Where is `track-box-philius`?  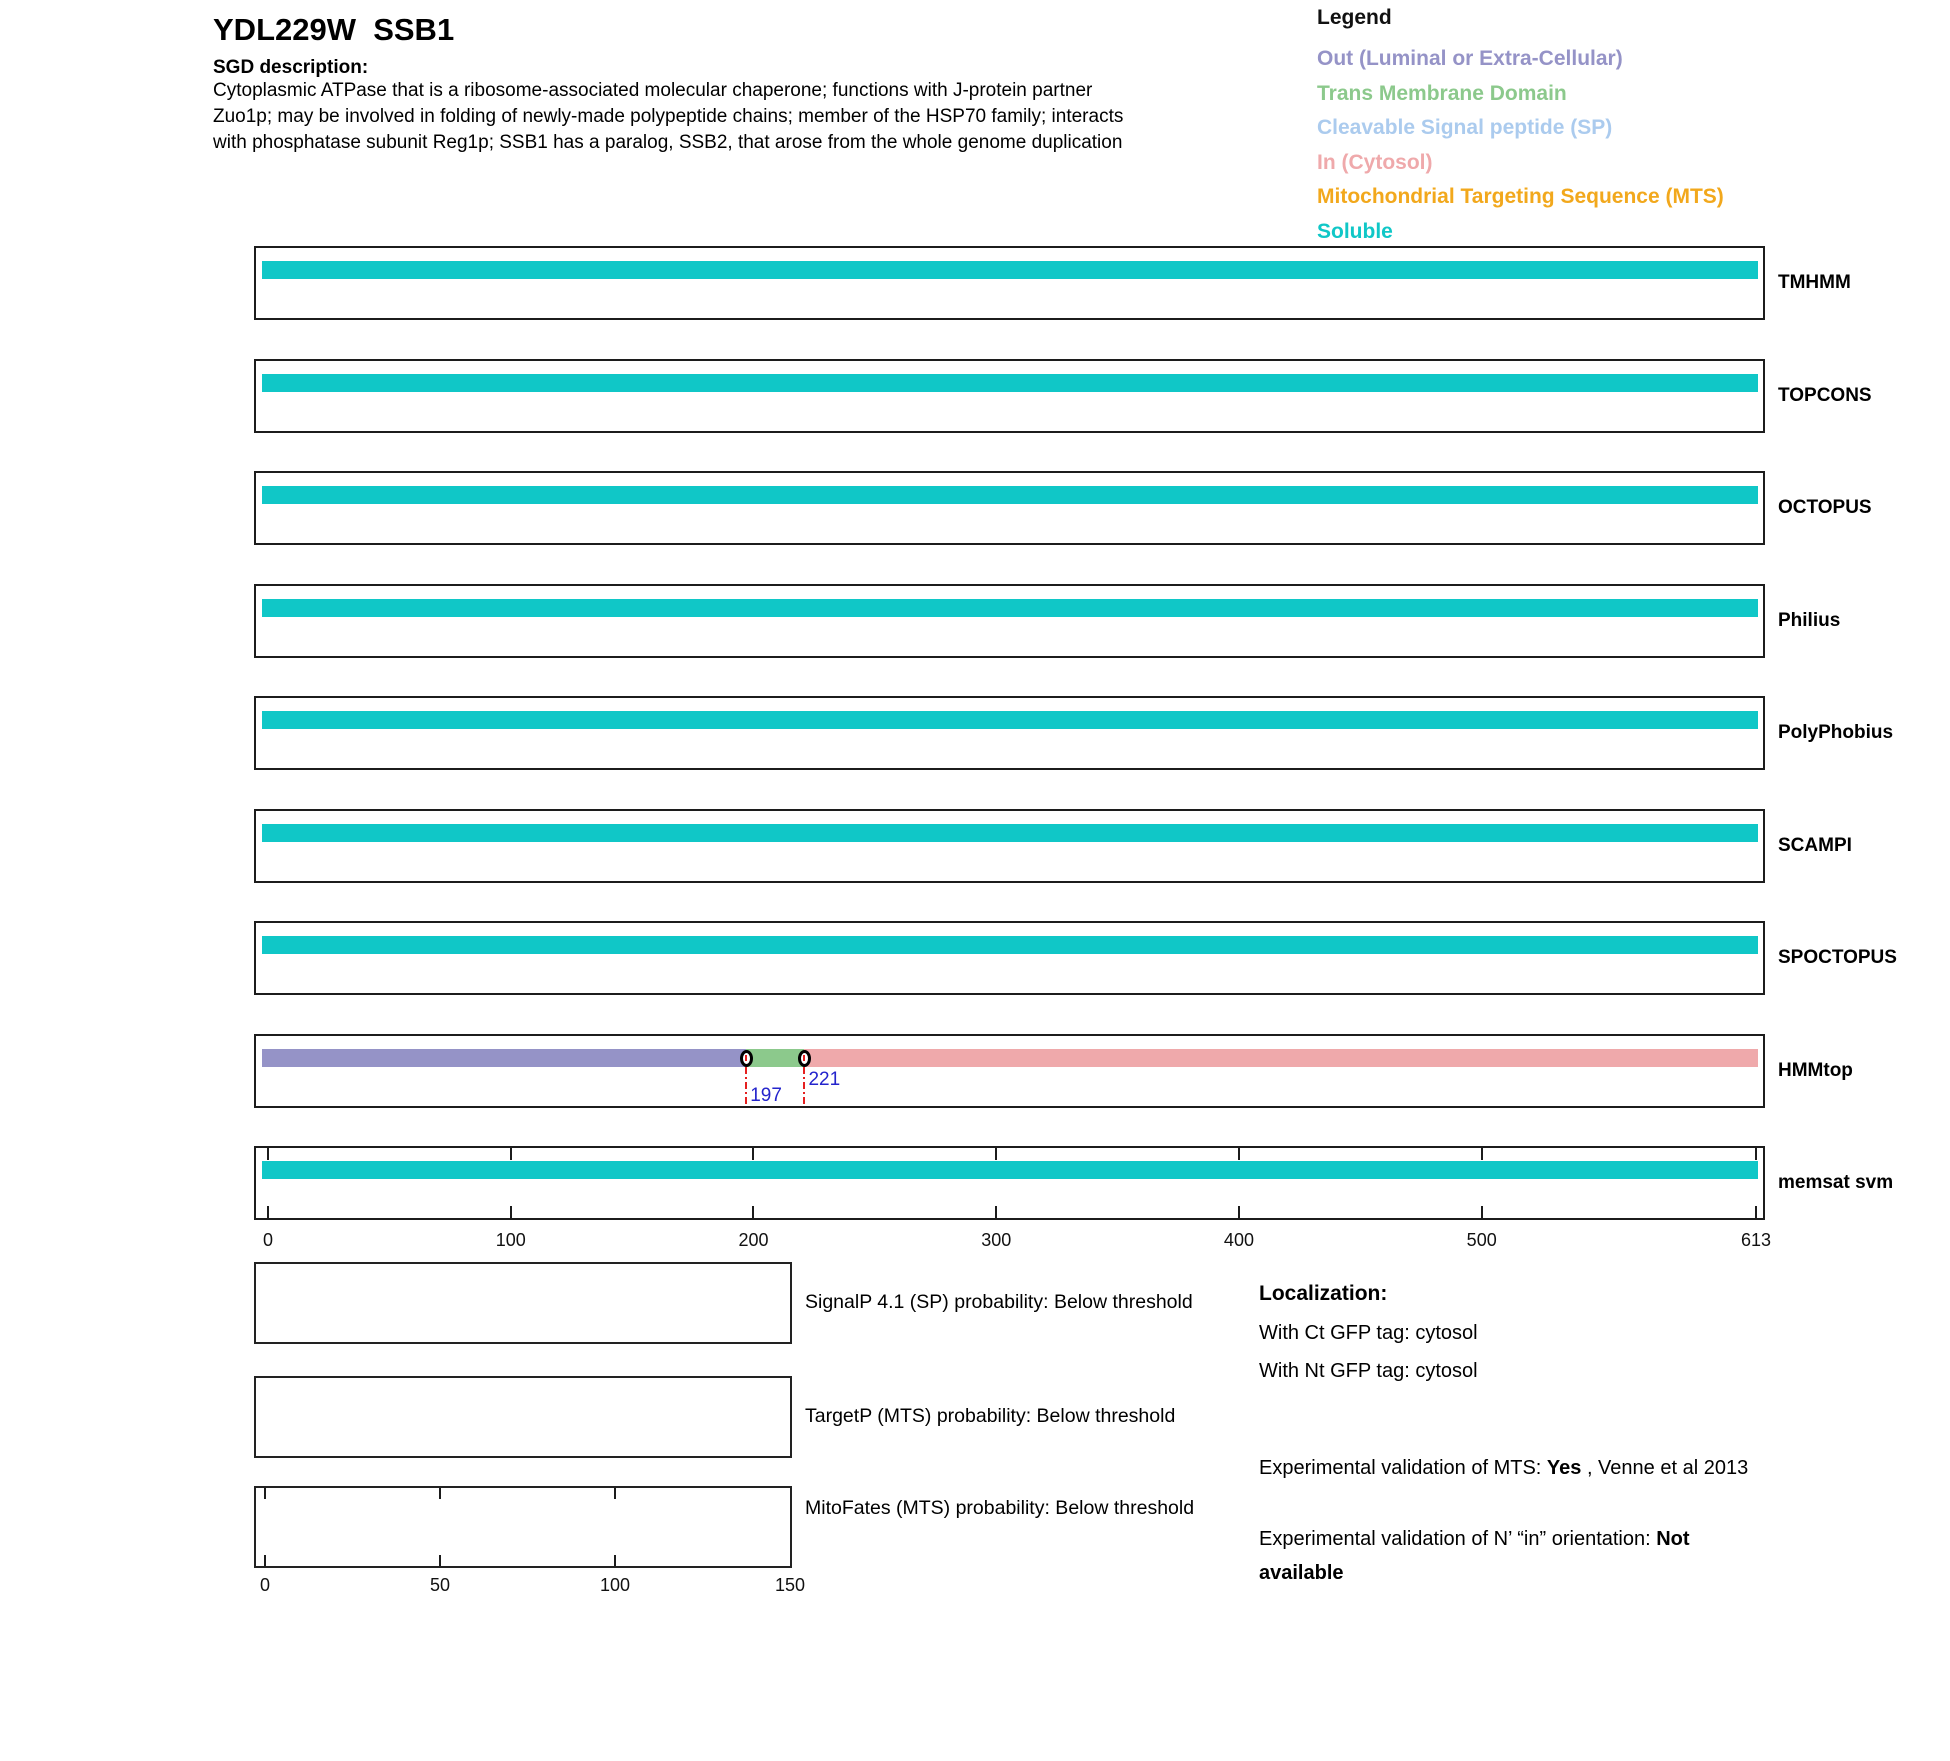 track-box-philius is located at coordinates (1009, 621).